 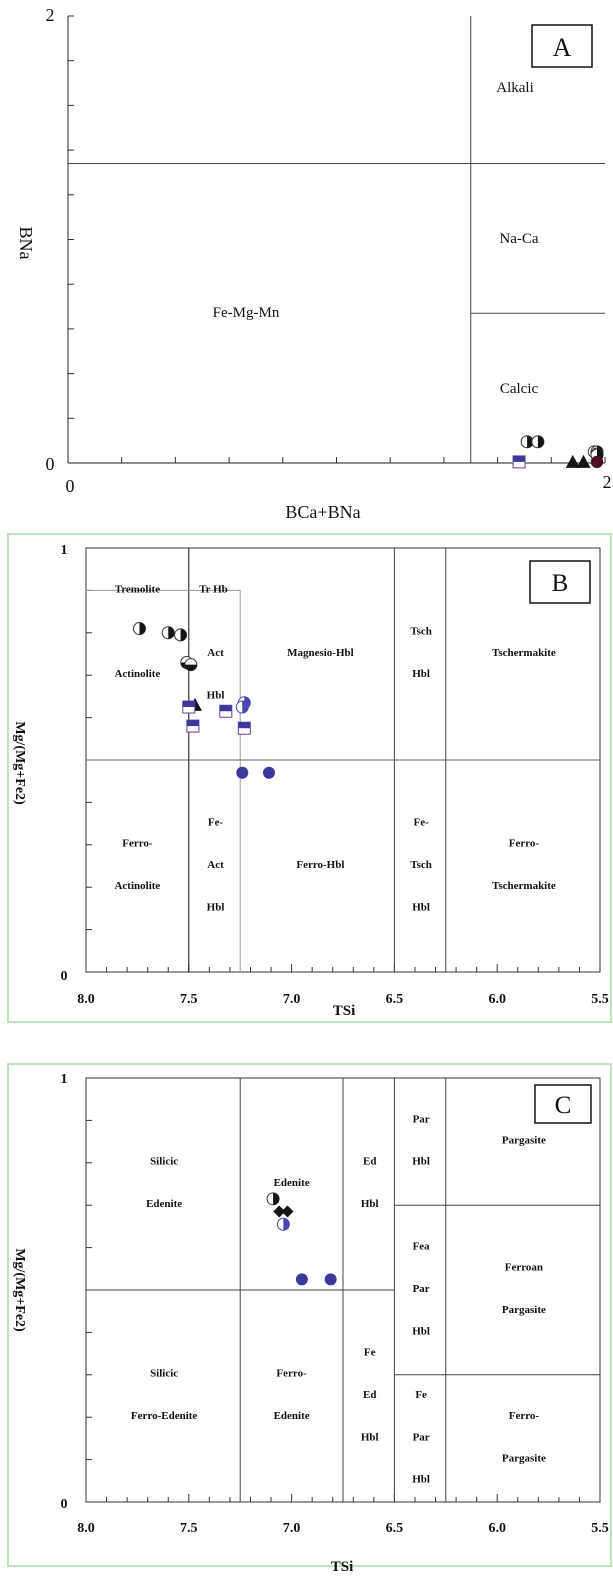 I want to click on panel-c-y-tick-min: 0, so click(x=64, y=1504).